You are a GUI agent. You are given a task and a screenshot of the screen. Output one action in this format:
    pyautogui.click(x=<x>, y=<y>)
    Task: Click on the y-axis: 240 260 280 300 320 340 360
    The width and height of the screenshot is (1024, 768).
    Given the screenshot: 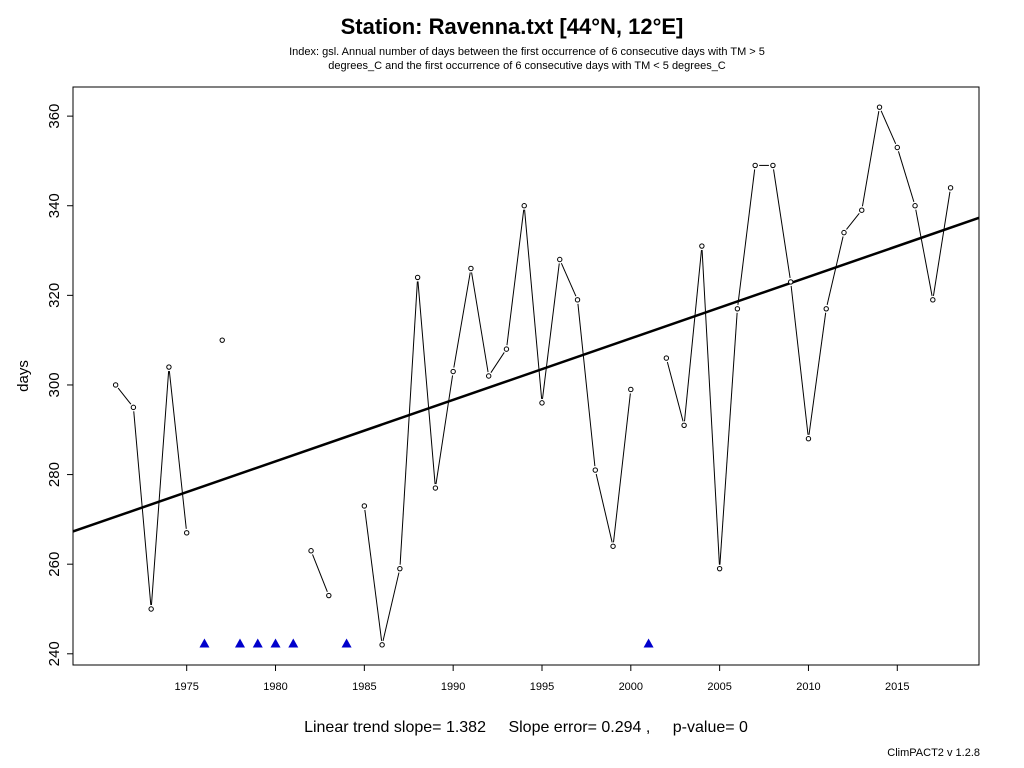 What is the action you would take?
    pyautogui.click(x=59, y=385)
    